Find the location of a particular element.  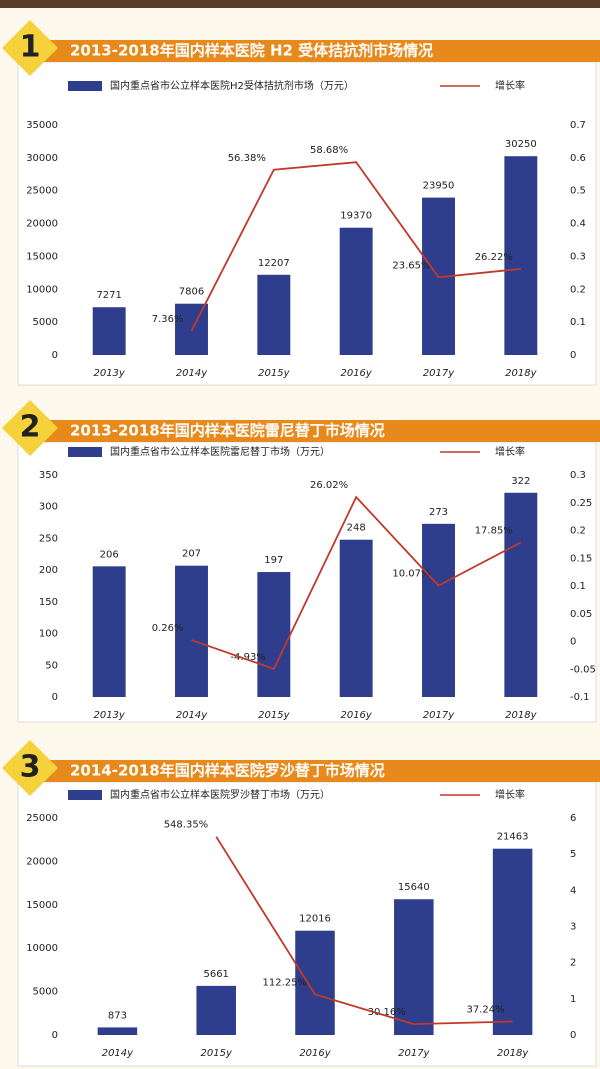

bar-value-label: 206 is located at coordinates (109, 554).